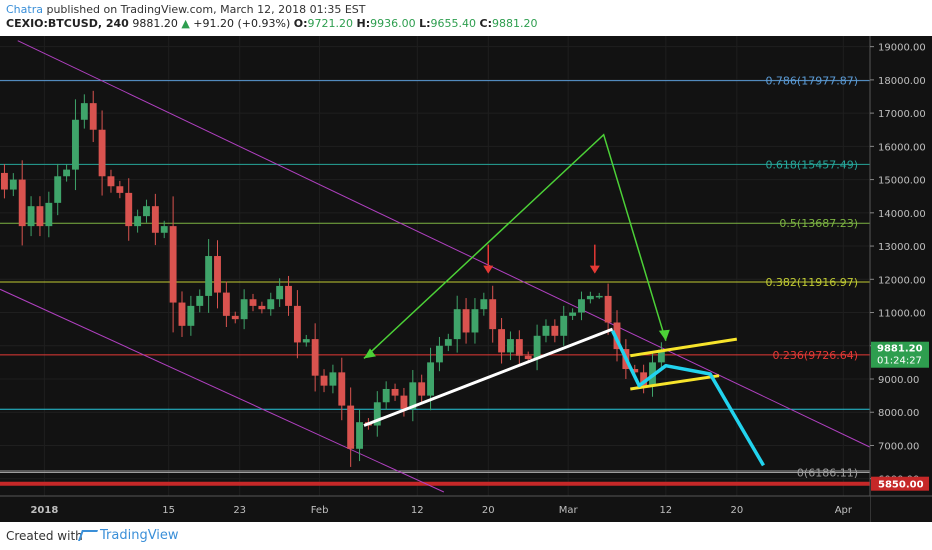  Describe the element at coordinates (815, 355) in the screenshot. I see `fib-level-label: 0.236(9726.64)` at that location.